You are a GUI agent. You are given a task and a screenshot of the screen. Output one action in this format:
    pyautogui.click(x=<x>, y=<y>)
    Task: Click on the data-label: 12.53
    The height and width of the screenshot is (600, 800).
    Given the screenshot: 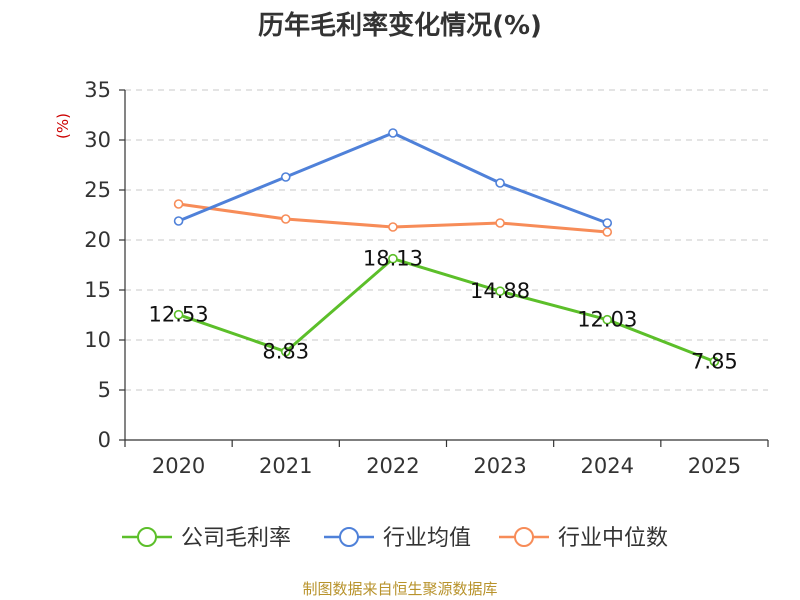 What is the action you would take?
    pyautogui.click(x=179, y=315)
    